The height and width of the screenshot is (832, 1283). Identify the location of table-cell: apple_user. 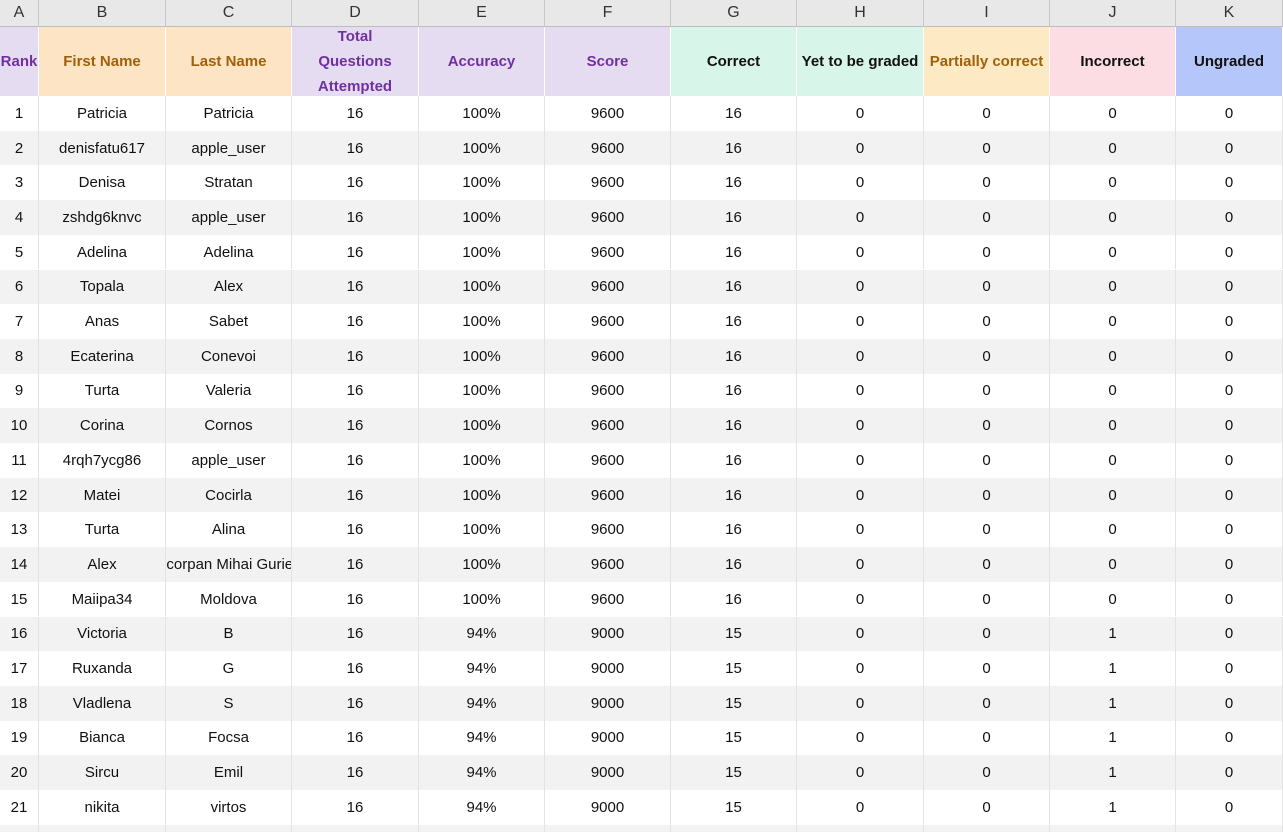
(229, 148).